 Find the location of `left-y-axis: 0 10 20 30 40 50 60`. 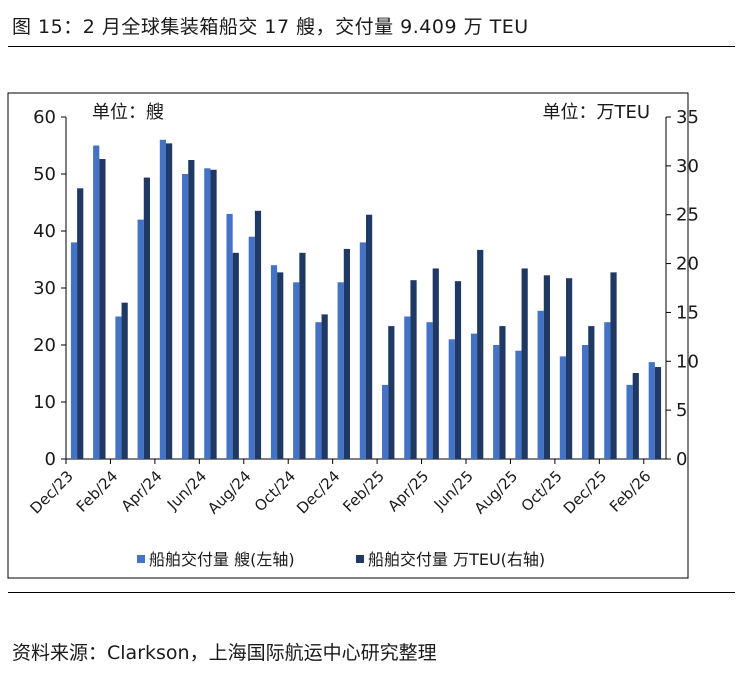

left-y-axis: 0 10 20 30 40 50 60 is located at coordinates (49, 288).